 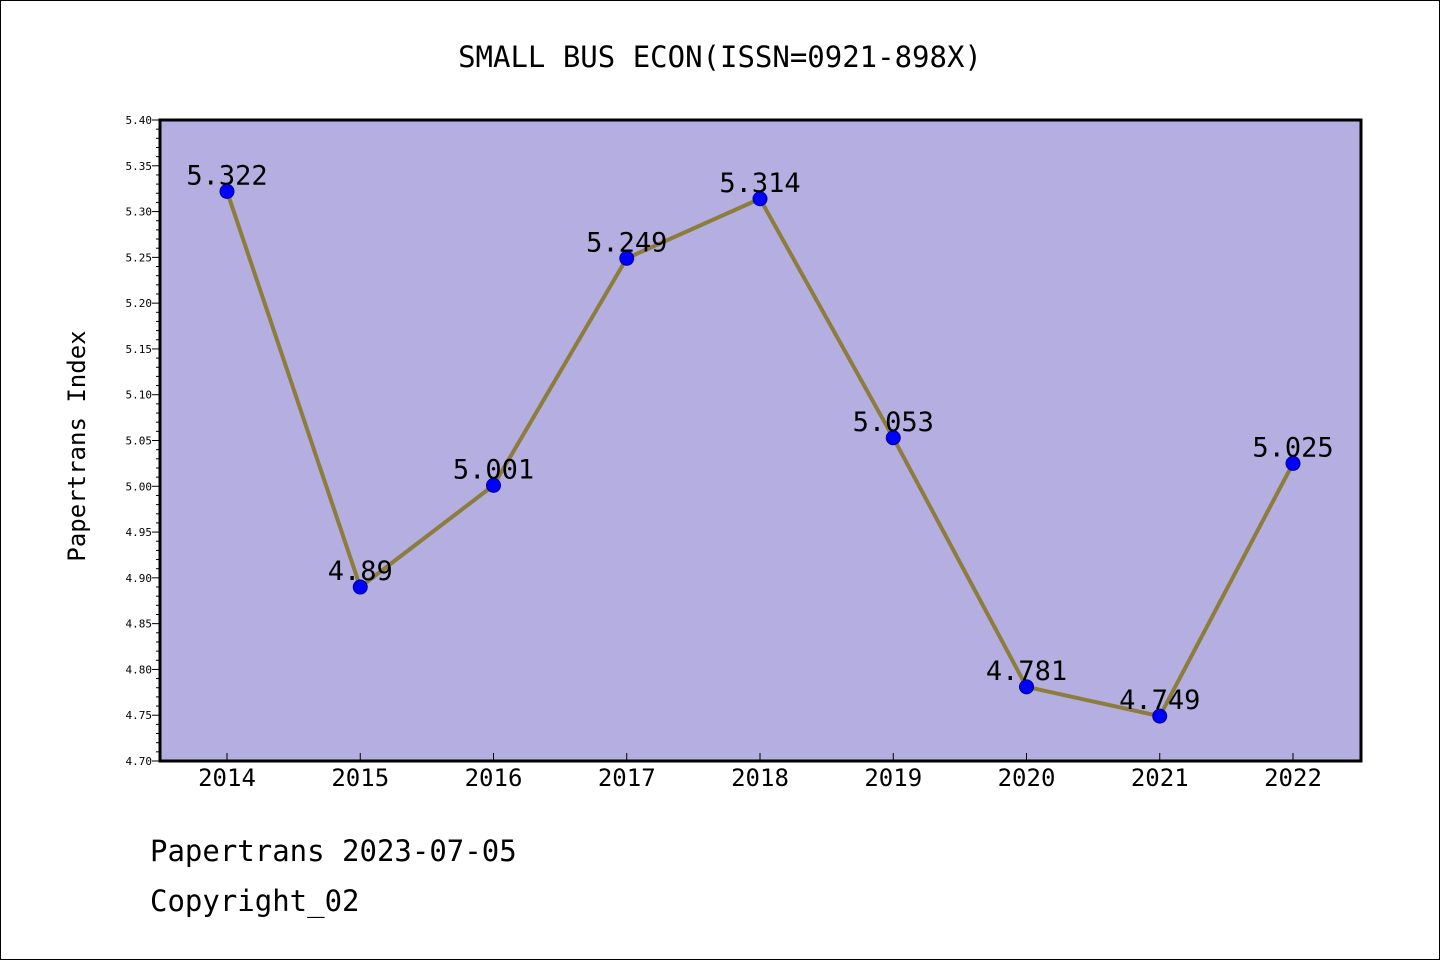 What do you see at coordinates (759, 183) in the screenshot?
I see `data-label: 5.314` at bounding box center [759, 183].